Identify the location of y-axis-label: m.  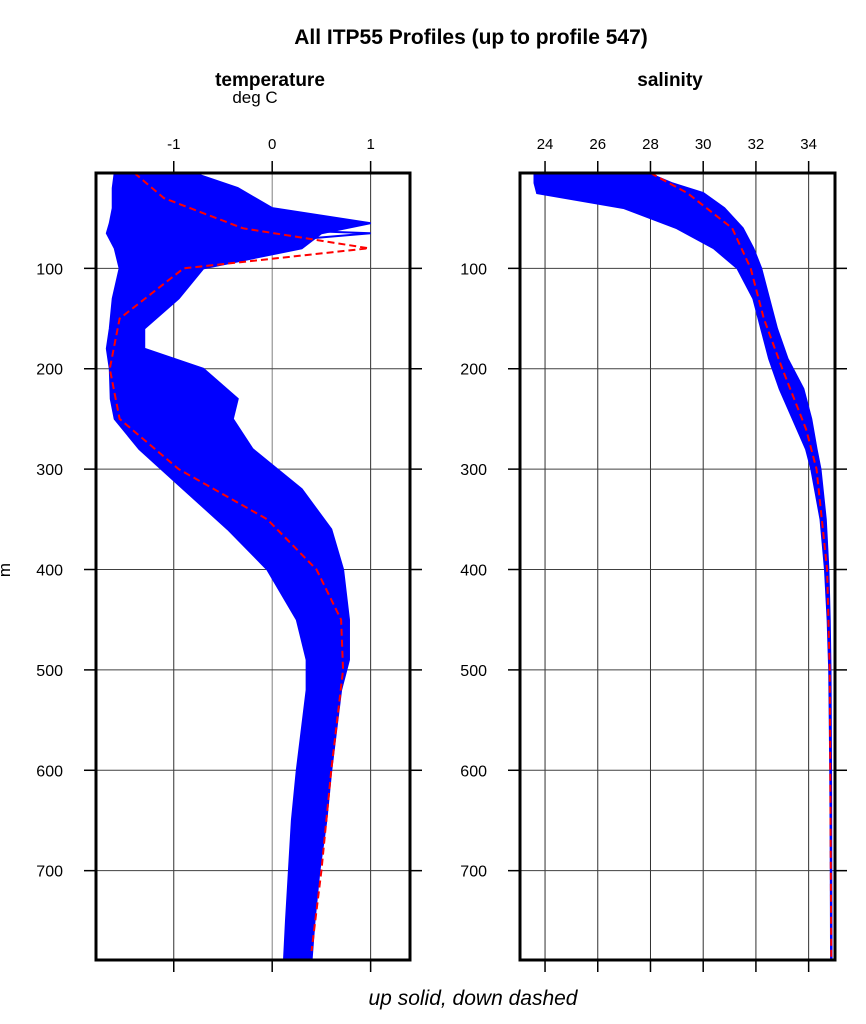
(7, 570).